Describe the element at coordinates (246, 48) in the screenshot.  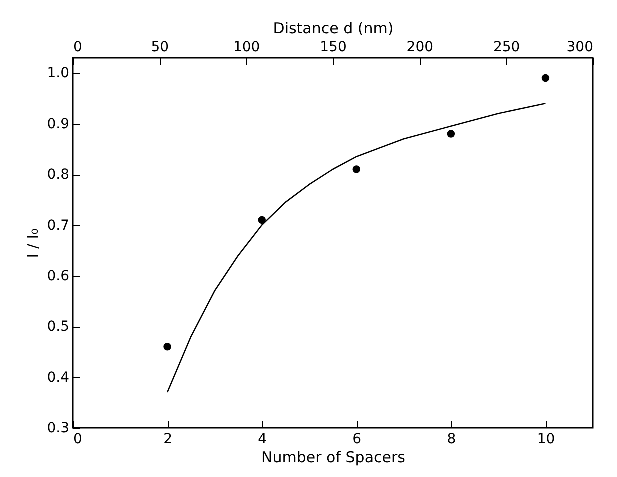
I see `x2-tick-label: 100` at that location.